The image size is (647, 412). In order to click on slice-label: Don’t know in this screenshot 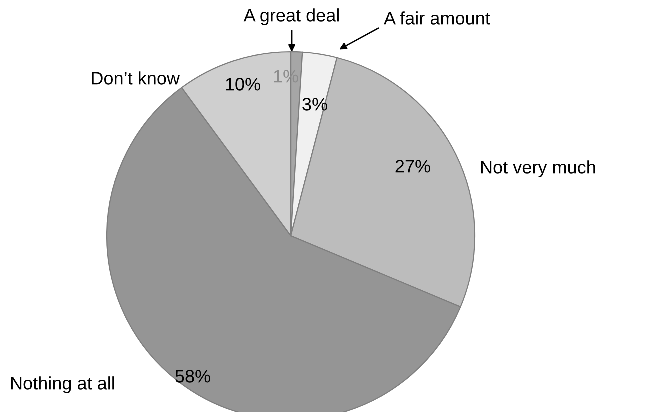, I will do `click(136, 78)`.